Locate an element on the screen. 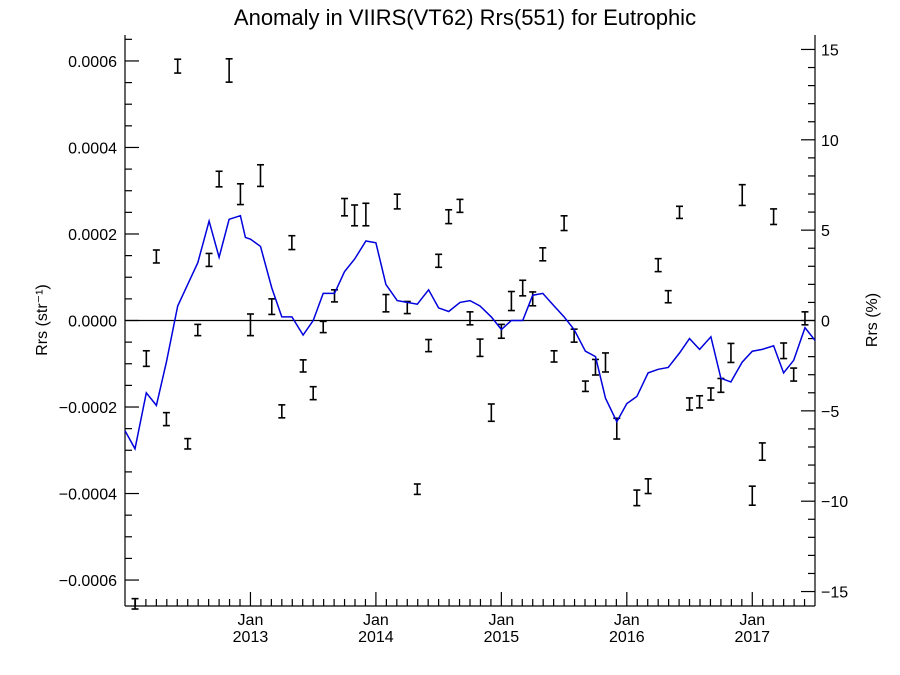  right-tick-label: −15 is located at coordinates (834, 593).